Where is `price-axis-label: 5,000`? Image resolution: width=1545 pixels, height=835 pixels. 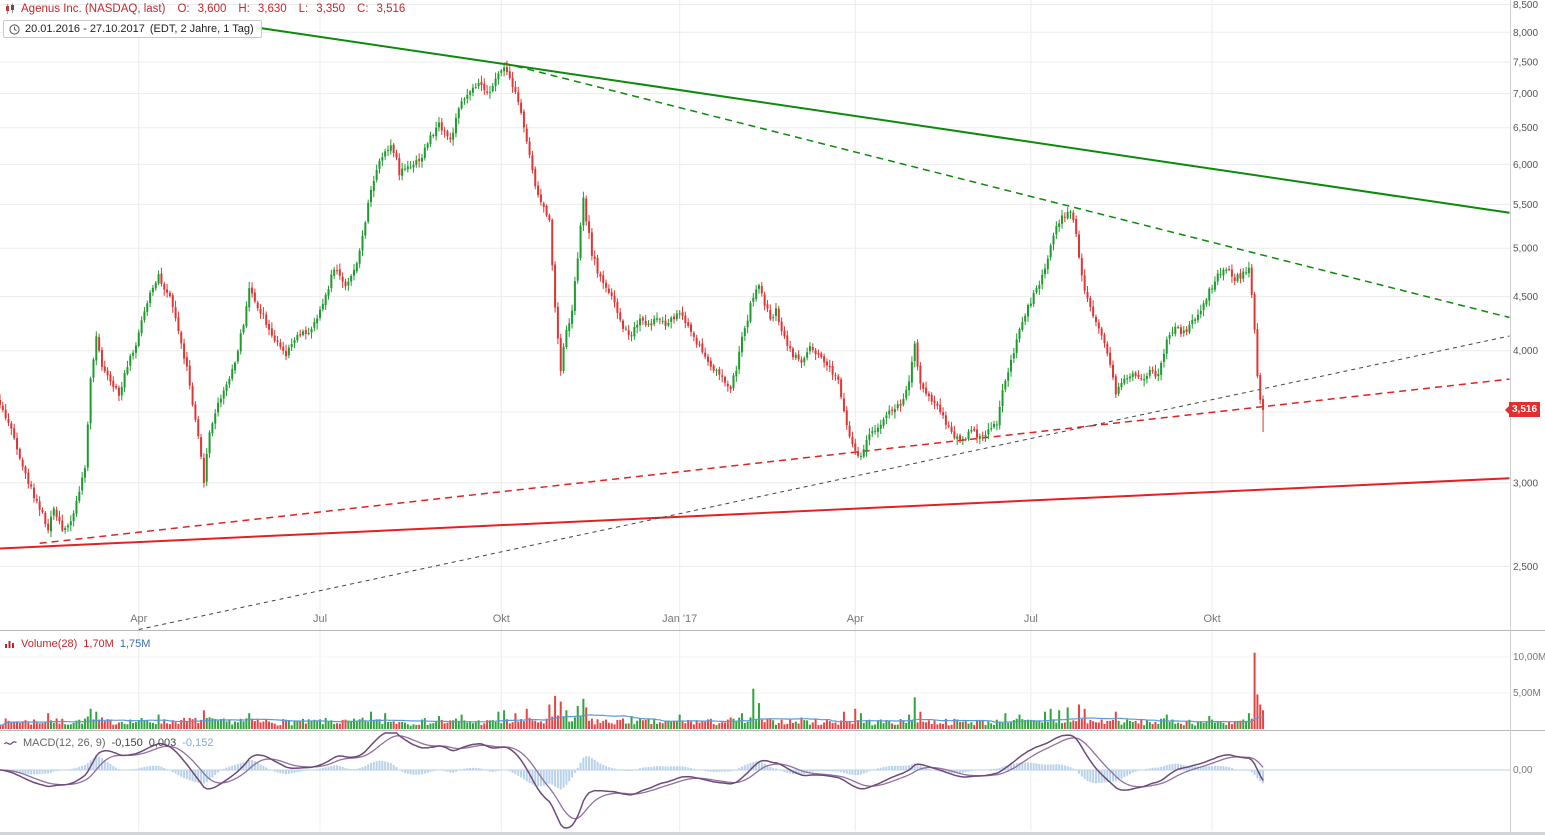 price-axis-label: 5,000 is located at coordinates (1525, 249).